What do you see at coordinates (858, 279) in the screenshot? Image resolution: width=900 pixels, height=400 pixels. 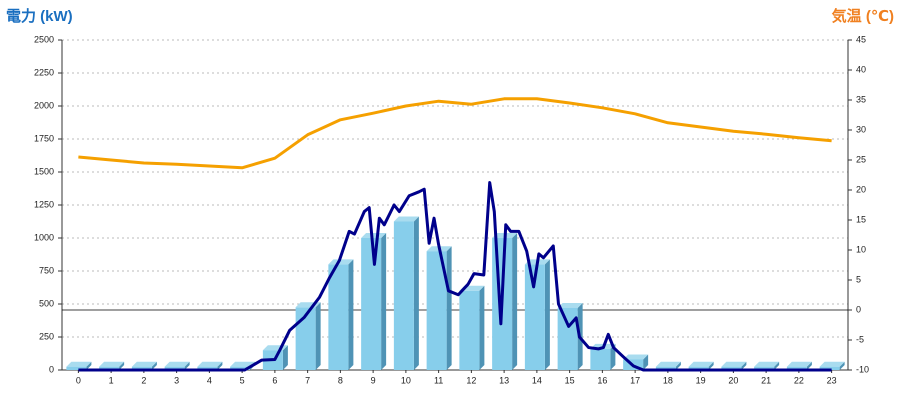 I see `y2-tick-label: 5` at bounding box center [858, 279].